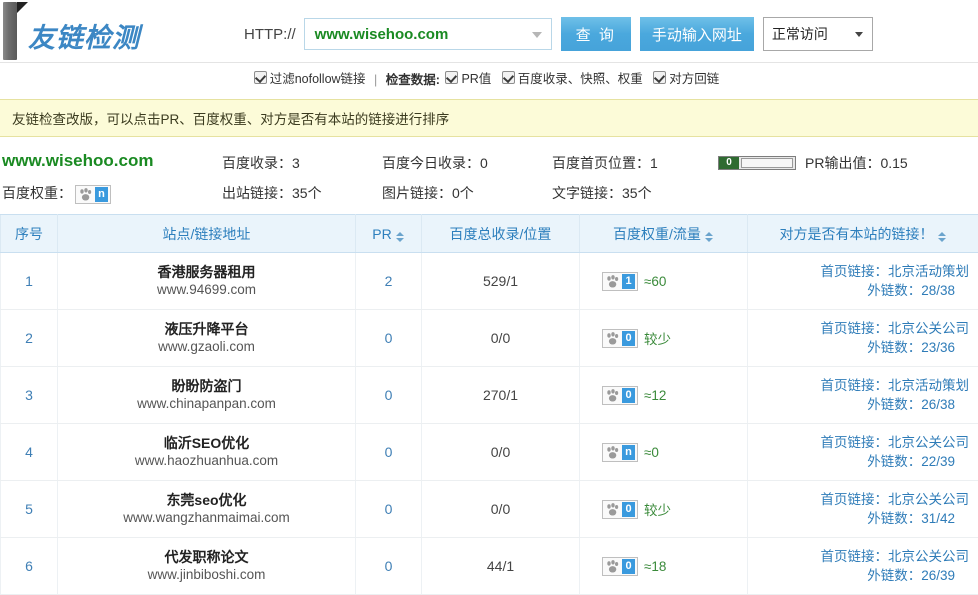  I want to click on cell-index: 6, so click(29, 566).